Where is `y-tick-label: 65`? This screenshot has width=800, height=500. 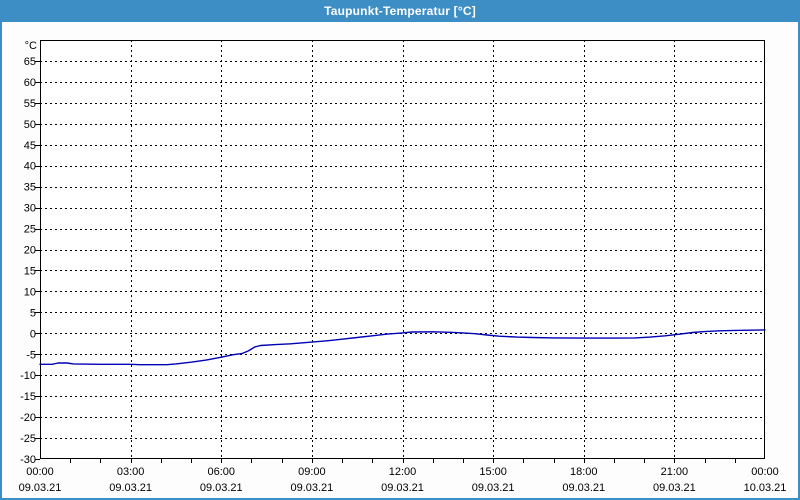 y-tick-label: 65 is located at coordinates (30, 62).